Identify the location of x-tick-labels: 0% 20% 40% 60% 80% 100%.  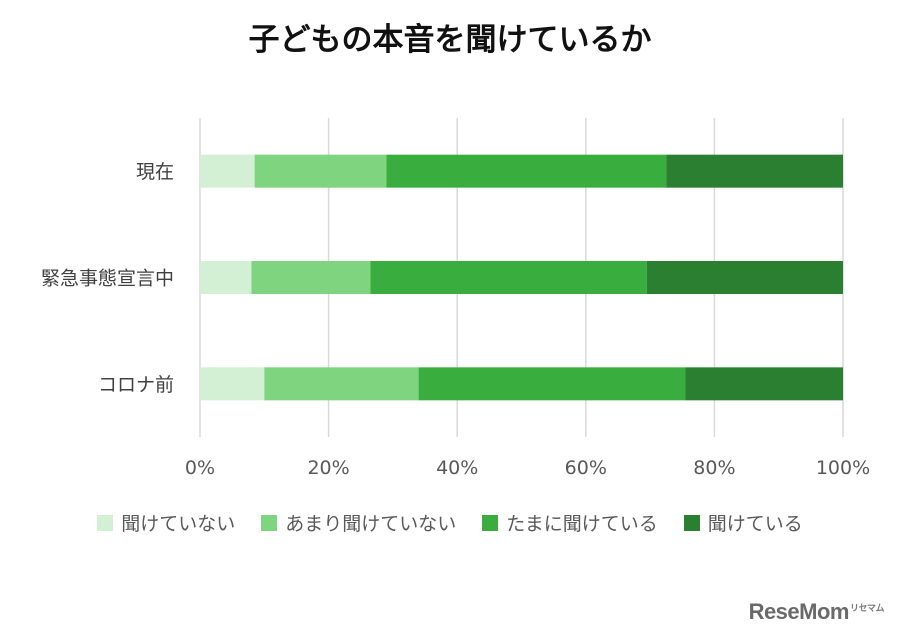
(527, 468).